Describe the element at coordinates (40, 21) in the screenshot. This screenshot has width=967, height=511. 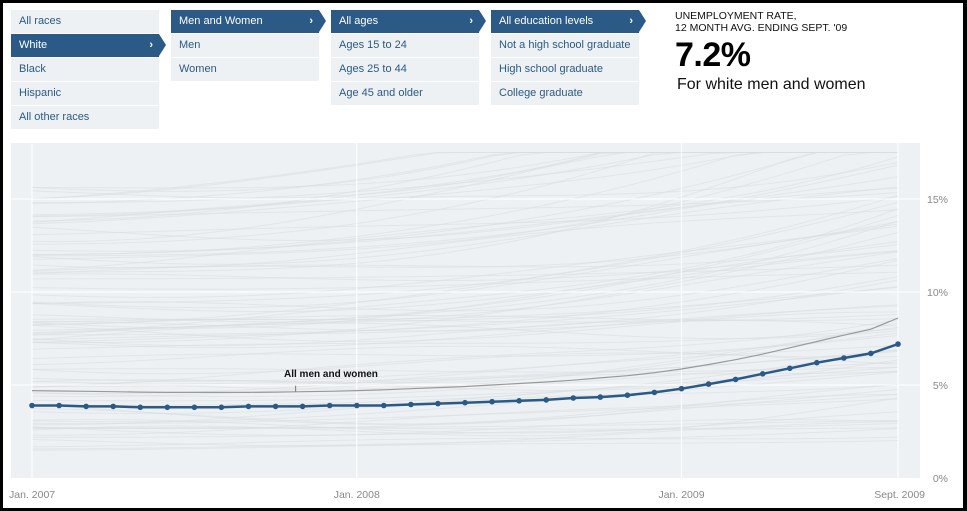
I see `option-label: All races` at that location.